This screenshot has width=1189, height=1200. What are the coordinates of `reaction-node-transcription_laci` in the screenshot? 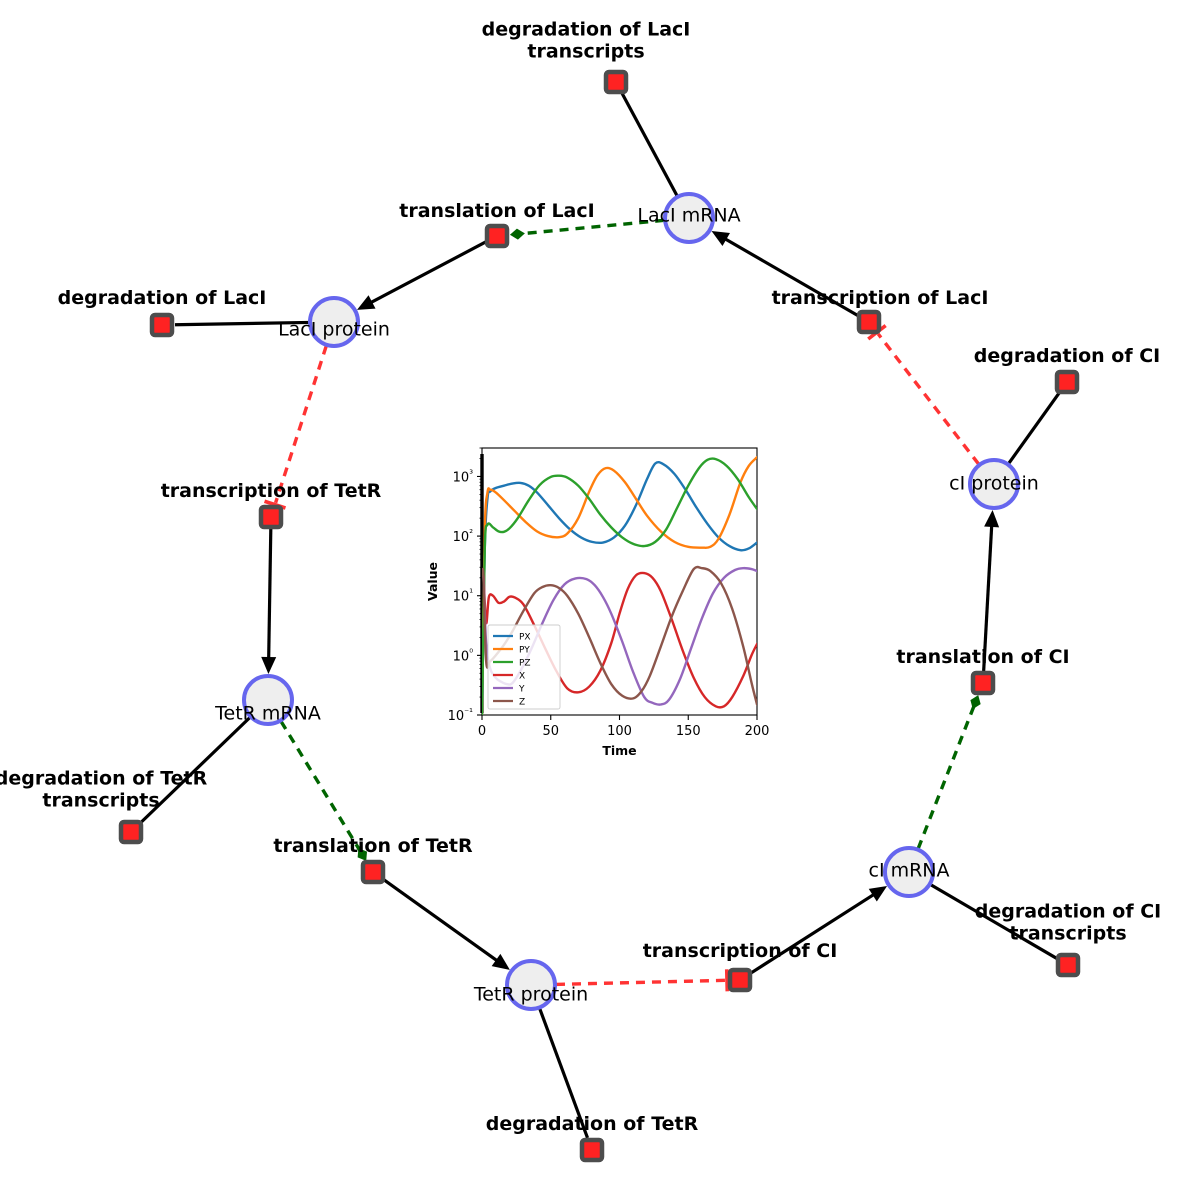 It's located at (869, 322).